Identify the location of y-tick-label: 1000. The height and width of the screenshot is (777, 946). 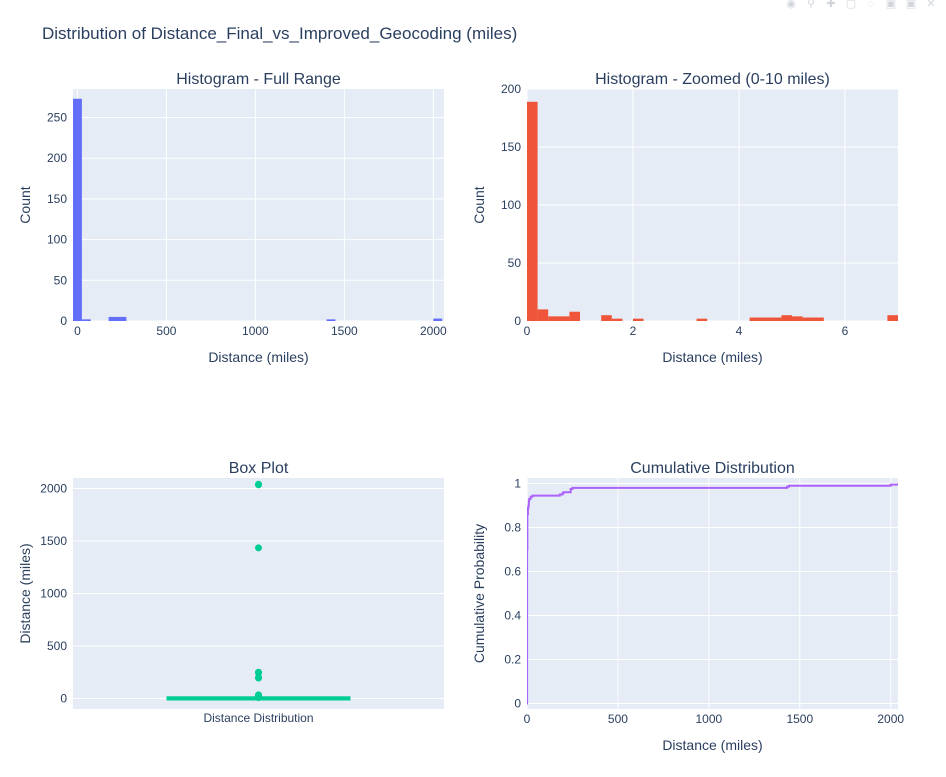
(53, 594).